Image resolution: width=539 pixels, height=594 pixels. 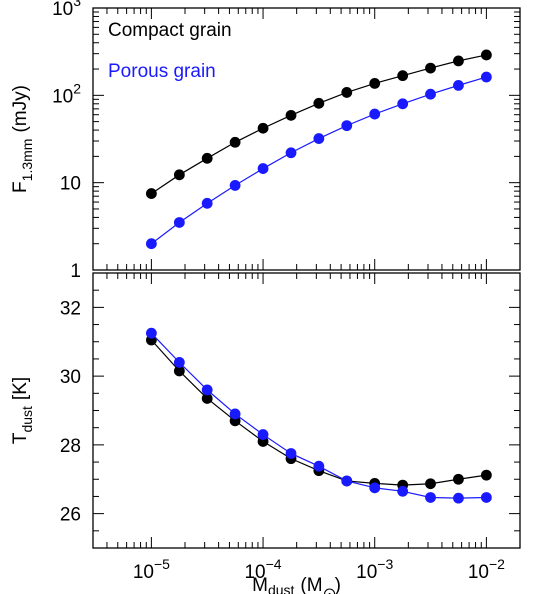 What do you see at coordinates (151, 569) in the screenshot?
I see `bottom-x-tick-label: 10⁻⁵` at bounding box center [151, 569].